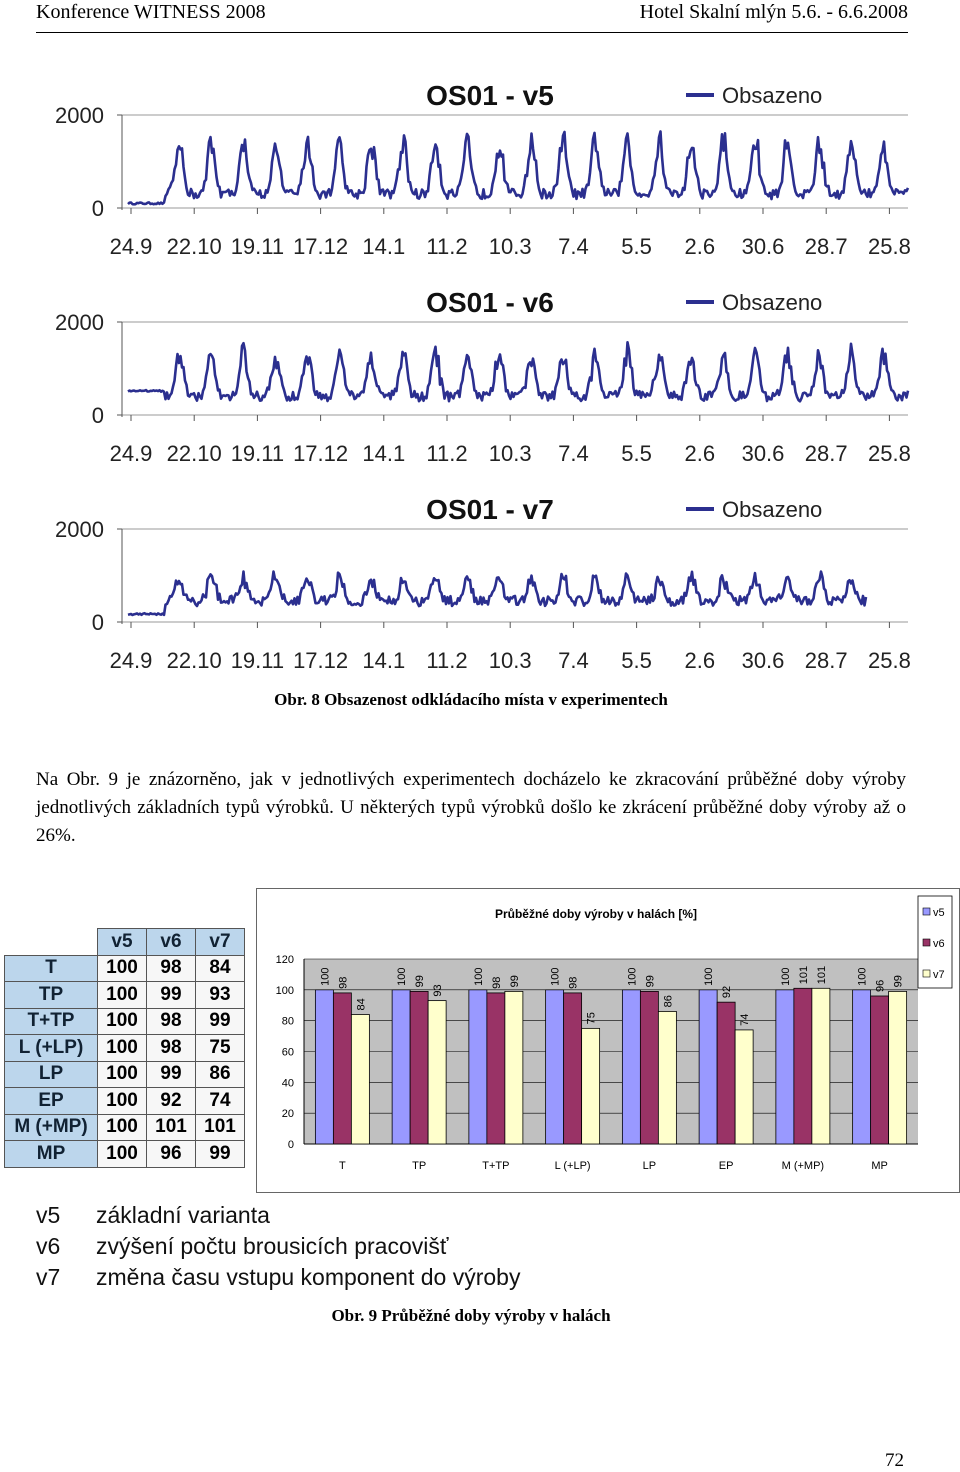 The width and height of the screenshot is (960, 1472). I want to click on x-tick-label: 2.6, so click(700, 660).